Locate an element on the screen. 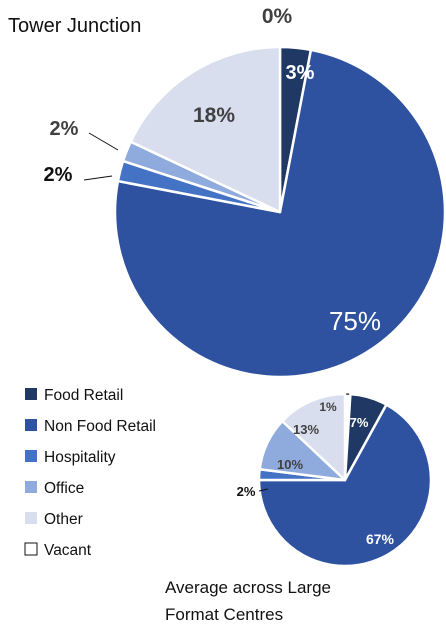 This screenshot has width=446, height=629. leader-line-office is located at coordinates (103, 141).